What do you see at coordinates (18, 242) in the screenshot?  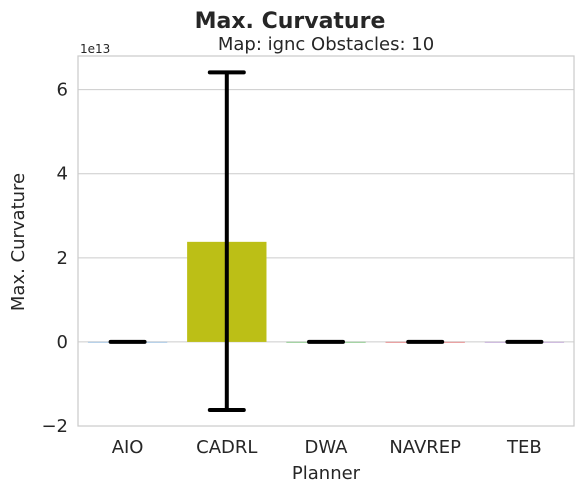 I see `y-axis-label: Max. Curvature` at bounding box center [18, 242].